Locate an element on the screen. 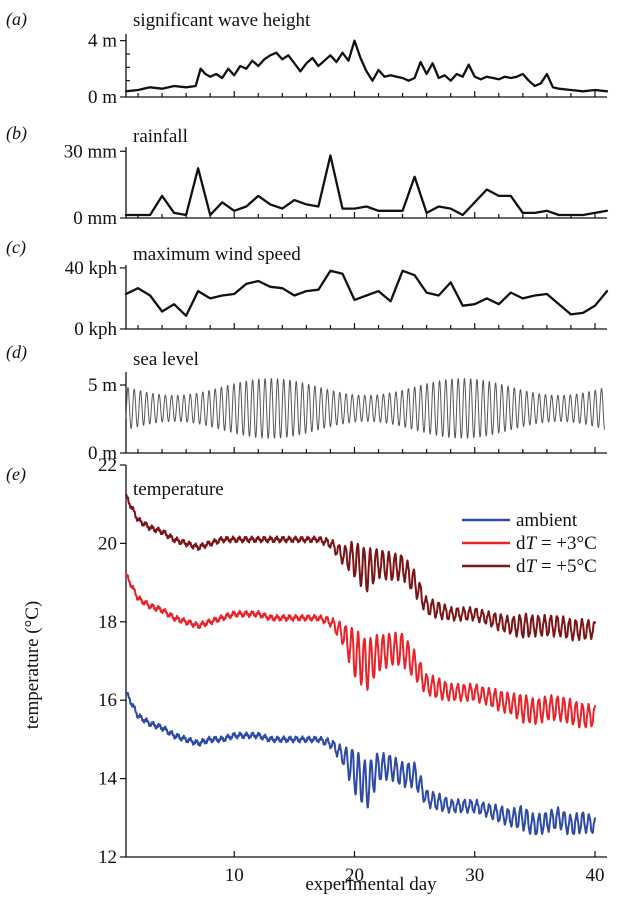  panel-title-wind-speed: maximum wind speed is located at coordinates (217, 254).